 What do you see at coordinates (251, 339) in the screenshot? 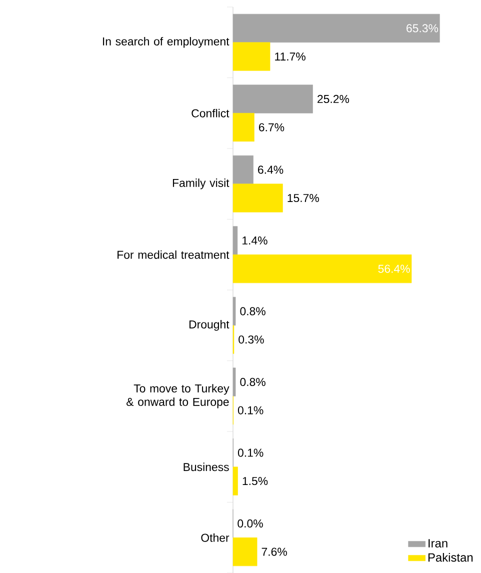
I see `data-label: 0.3%` at bounding box center [251, 339].